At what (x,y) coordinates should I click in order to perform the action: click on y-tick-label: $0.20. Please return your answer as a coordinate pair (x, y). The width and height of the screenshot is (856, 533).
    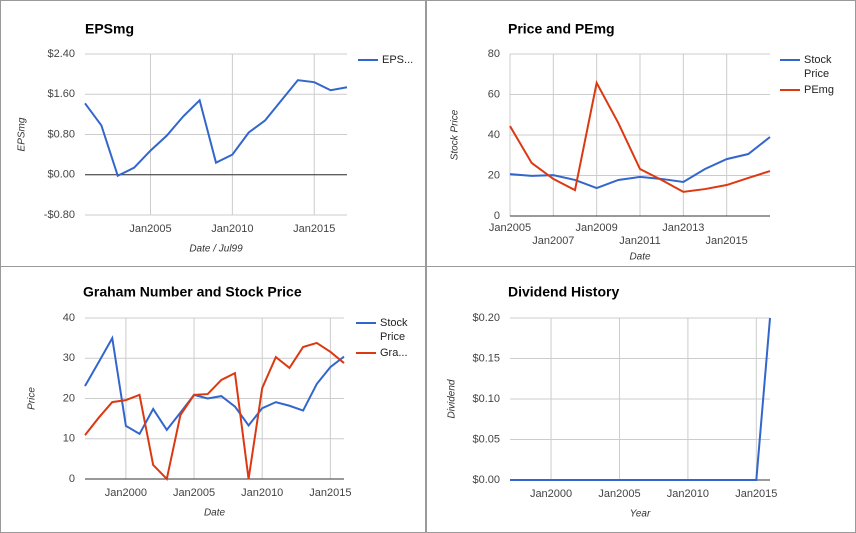
    Looking at the image, I should click on (486, 318).